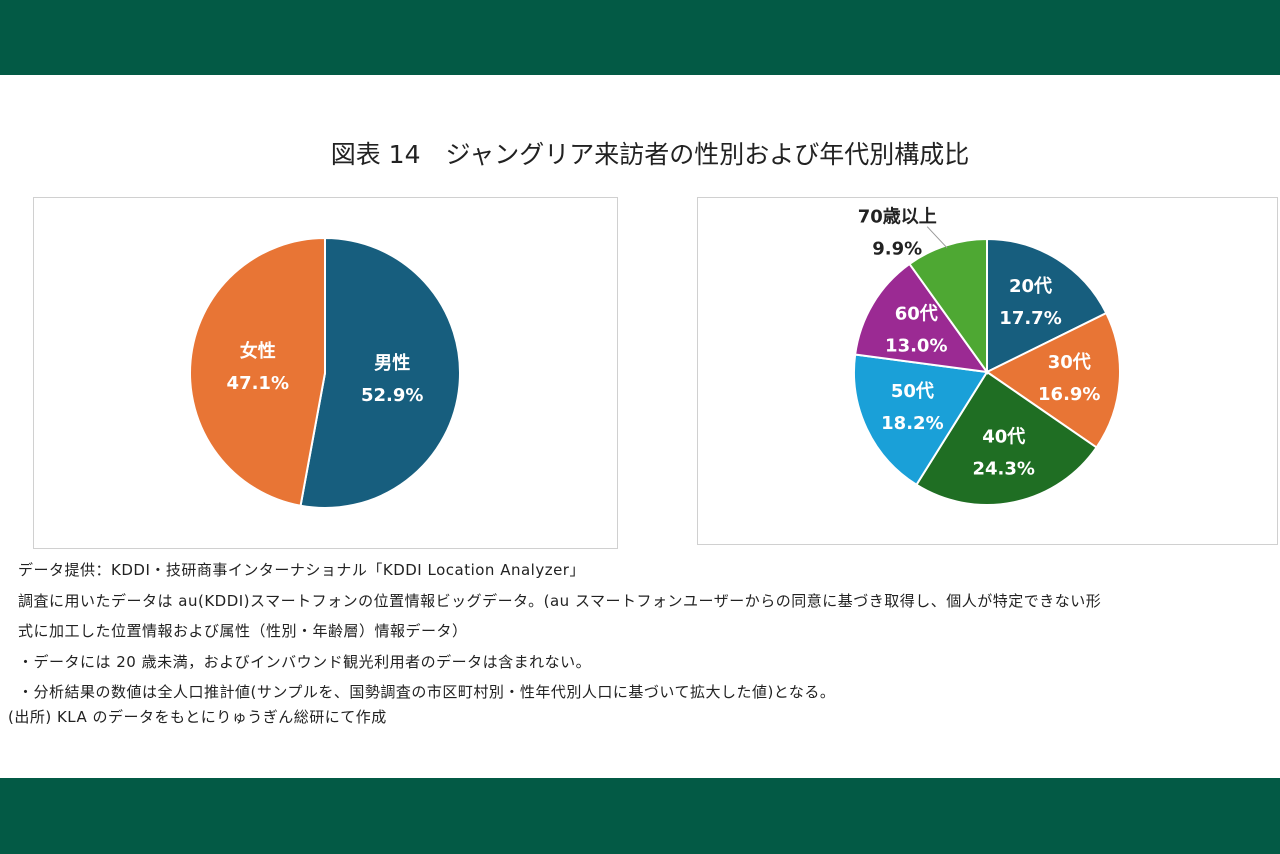 The height and width of the screenshot is (854, 1280). Describe the element at coordinates (1069, 394) in the screenshot. I see `slice-value-label: 16.9%` at that location.